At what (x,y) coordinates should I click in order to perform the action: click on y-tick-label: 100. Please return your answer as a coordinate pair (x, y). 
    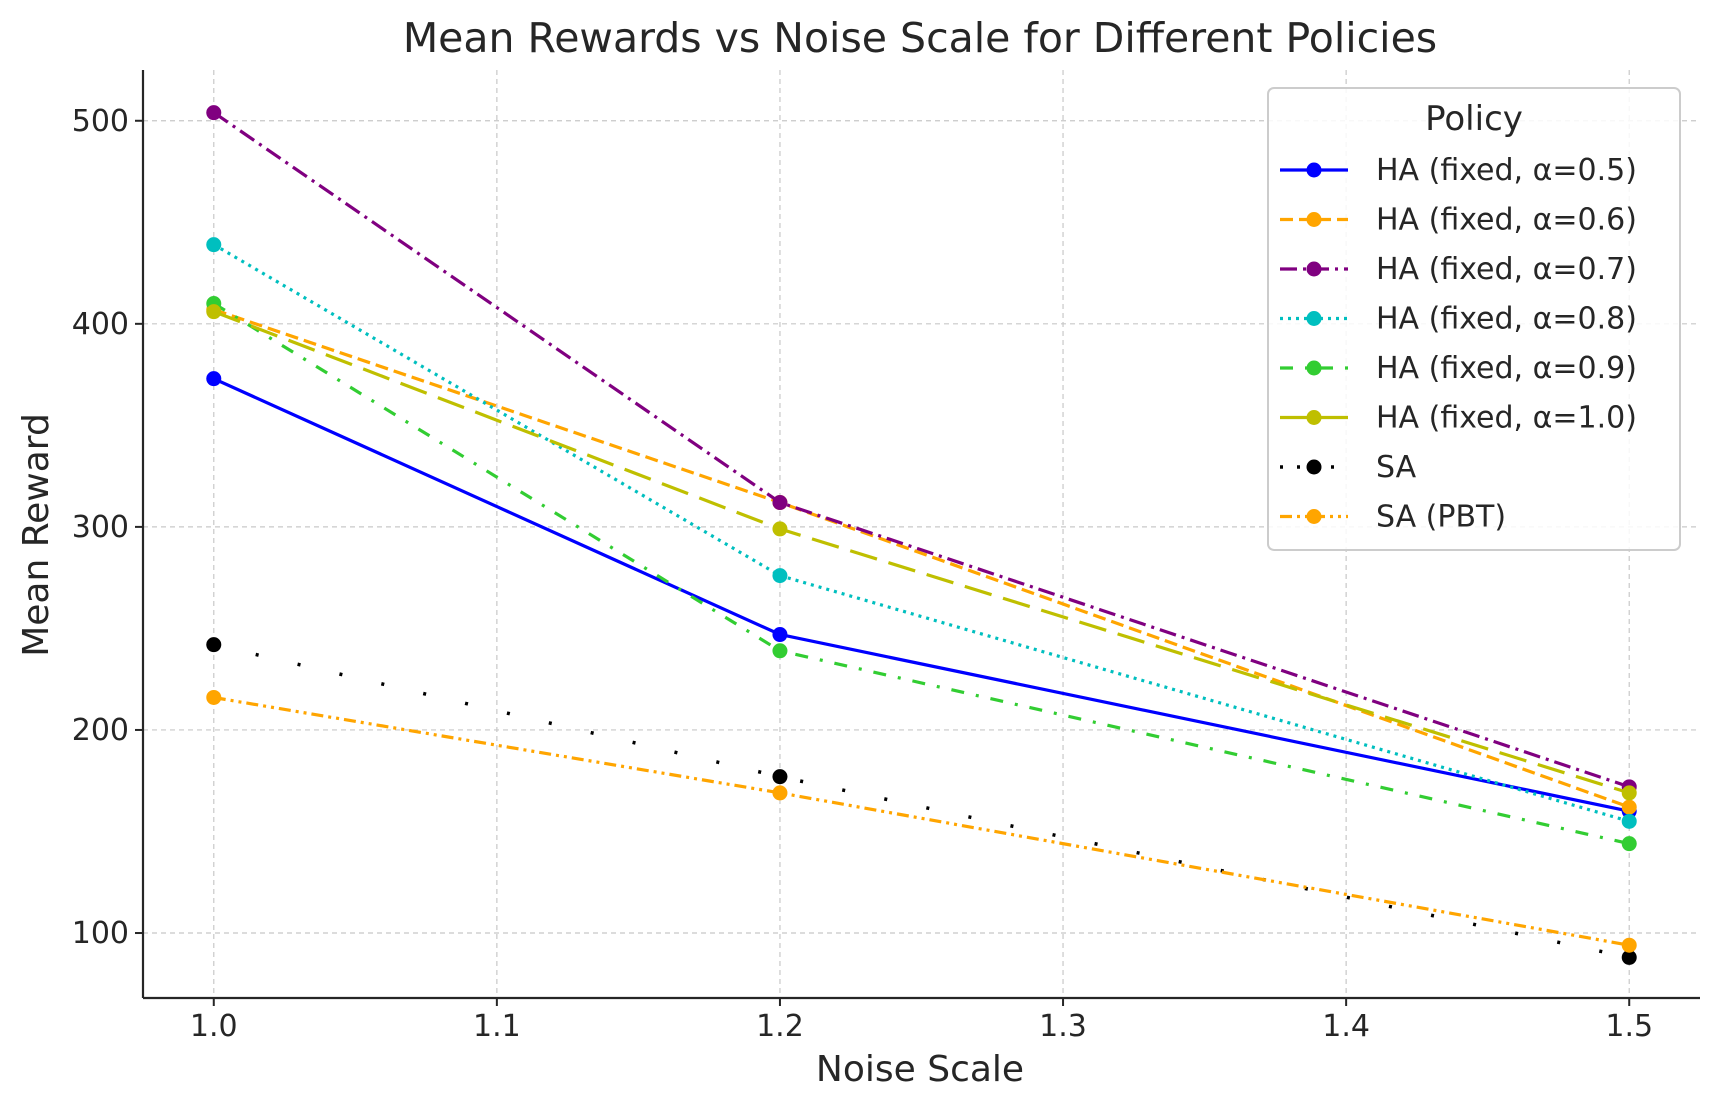
    Looking at the image, I should click on (100, 933).